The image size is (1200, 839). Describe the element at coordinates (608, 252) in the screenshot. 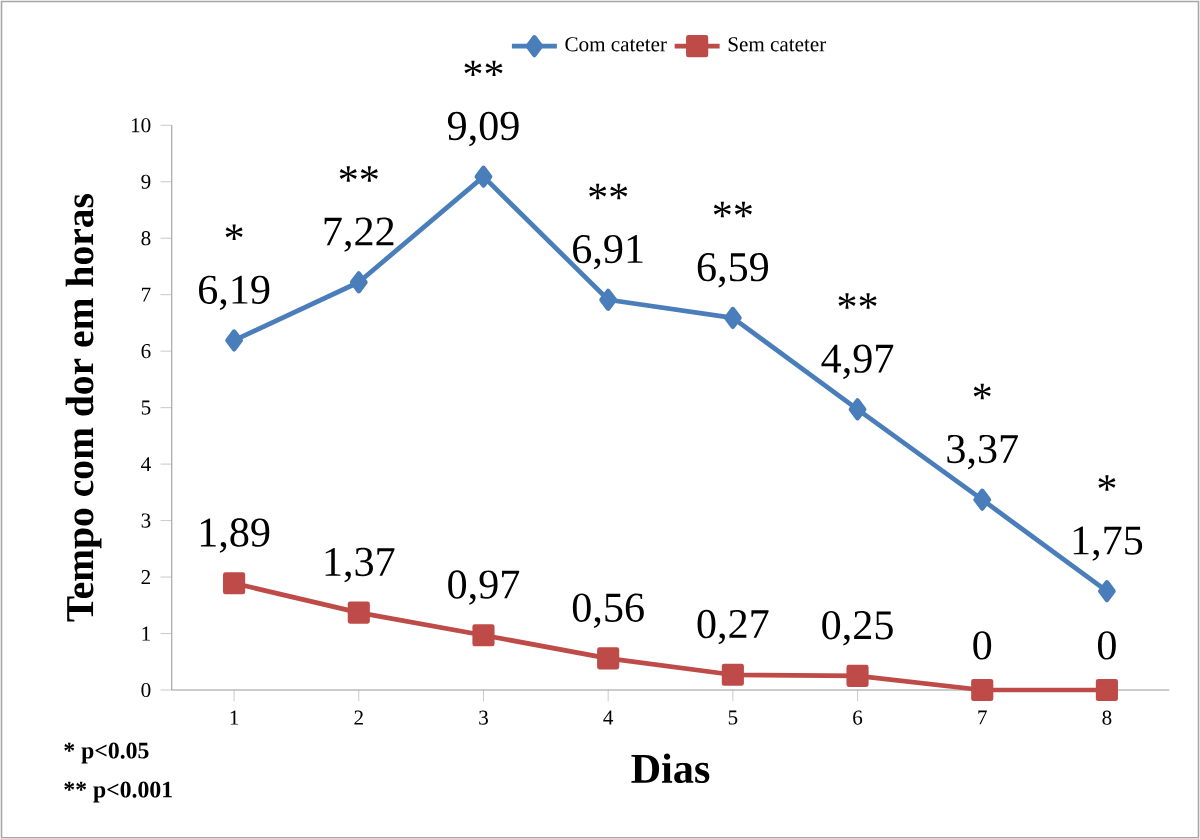

I see `data-label: 6,91` at that location.